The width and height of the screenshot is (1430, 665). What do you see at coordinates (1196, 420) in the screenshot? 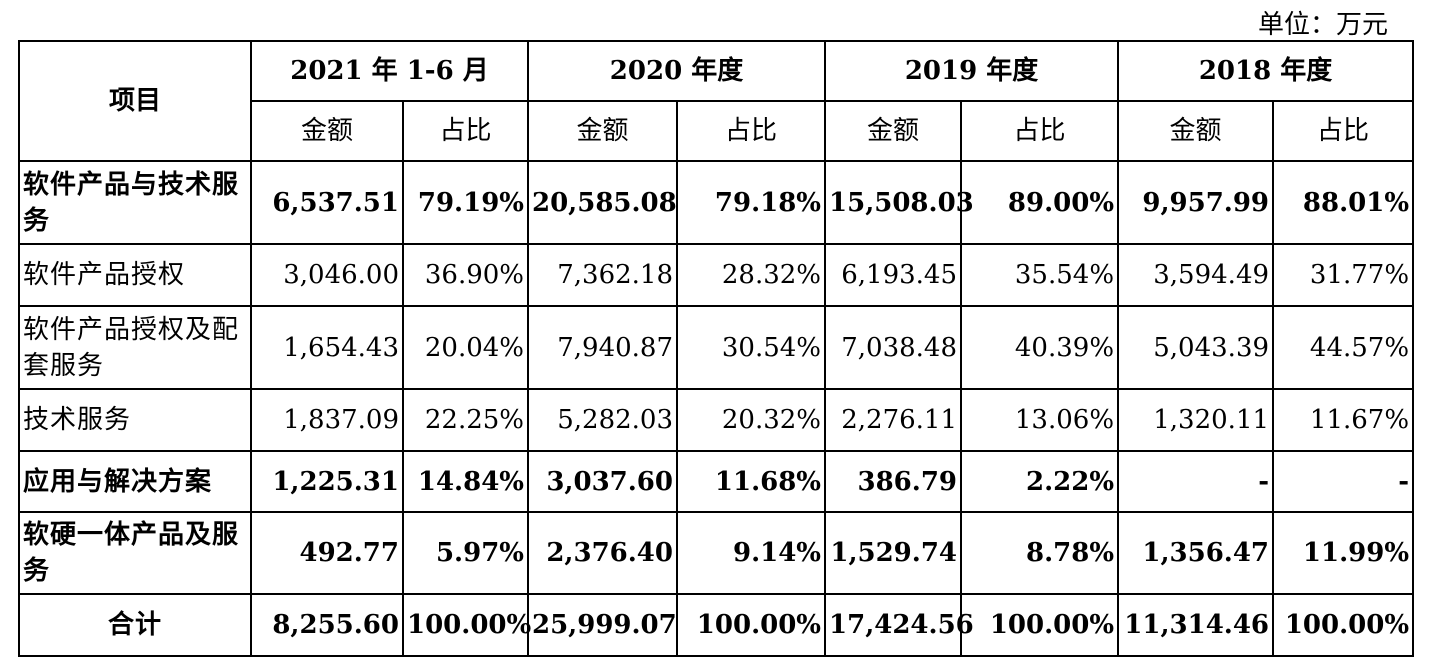
I see `cell: 1,320.11` at bounding box center [1196, 420].